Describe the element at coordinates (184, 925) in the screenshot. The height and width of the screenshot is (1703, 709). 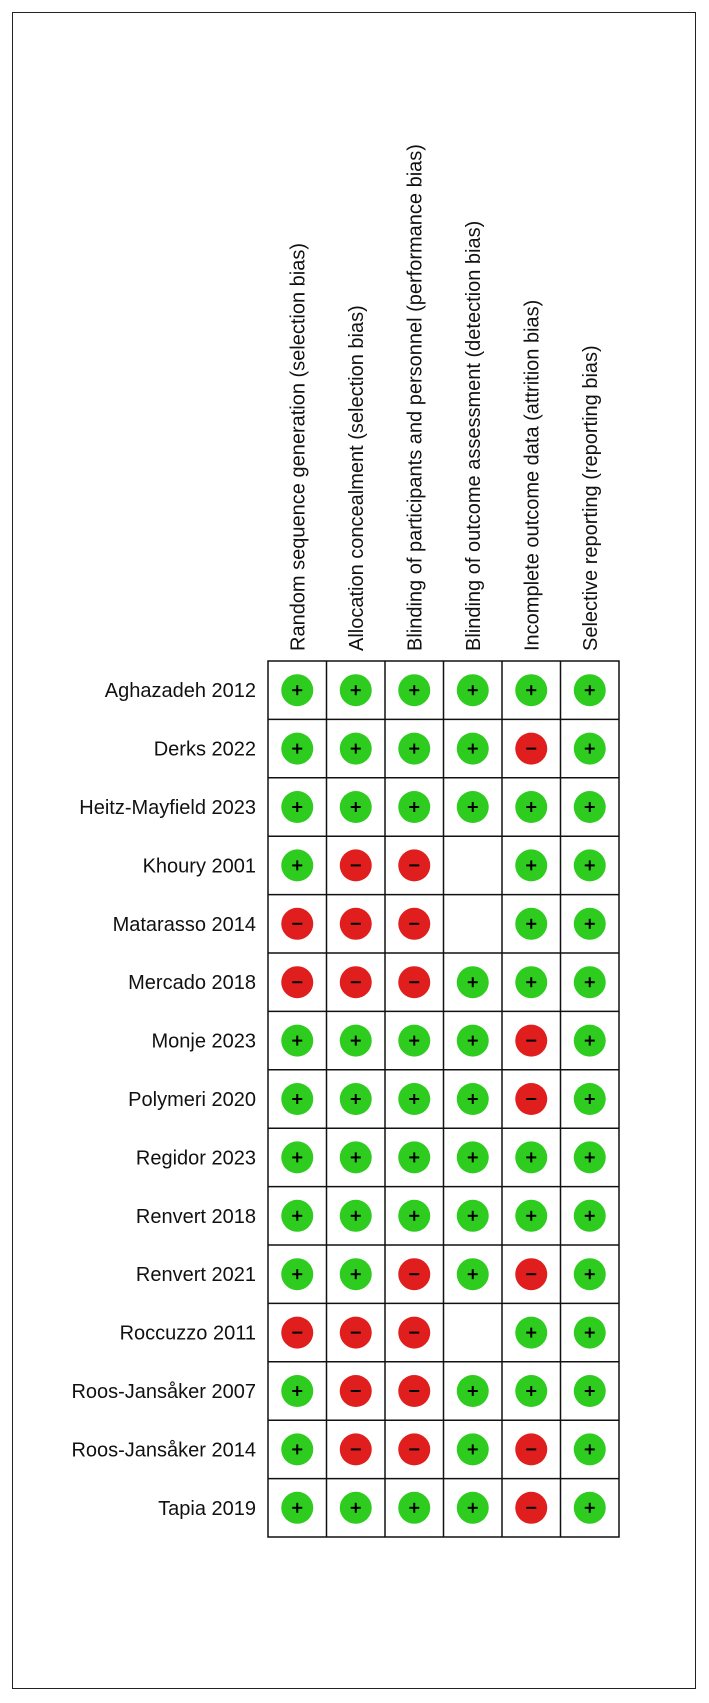
I see `study-label: Matarasso 2014` at that location.